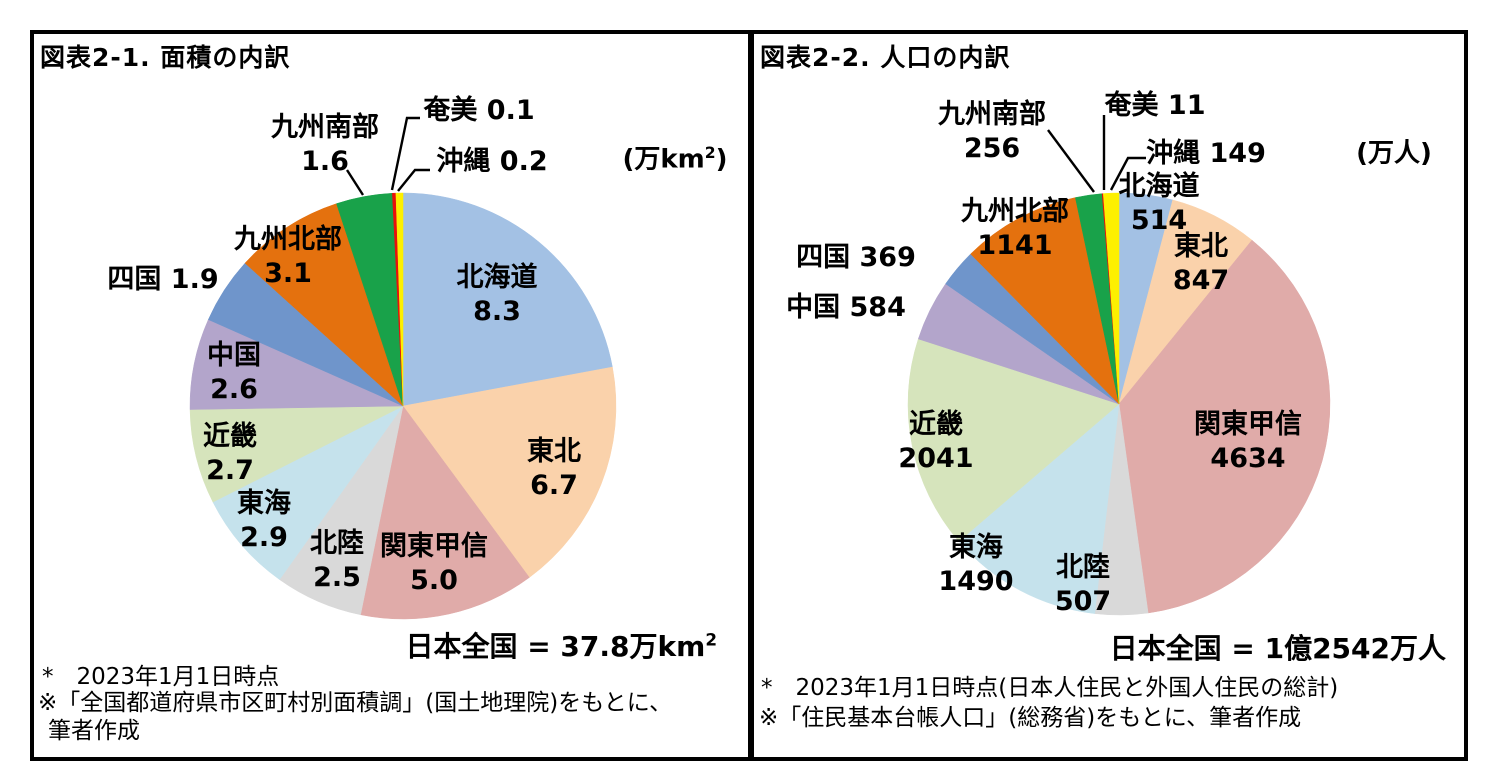  I want to click on total-label-area: 日本全国 = 37.8万km2, so click(561, 646).